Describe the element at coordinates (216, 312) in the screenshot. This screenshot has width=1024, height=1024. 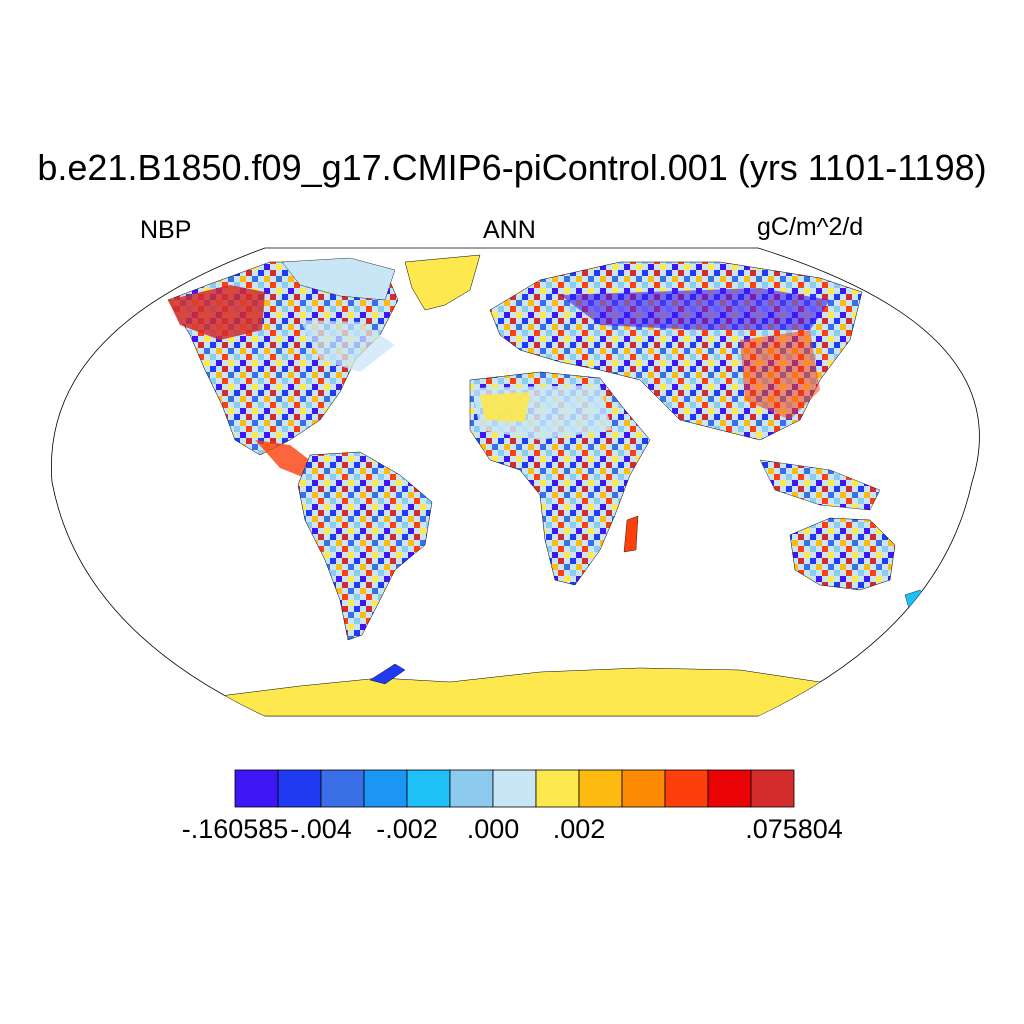
I see `alaska-region` at that location.